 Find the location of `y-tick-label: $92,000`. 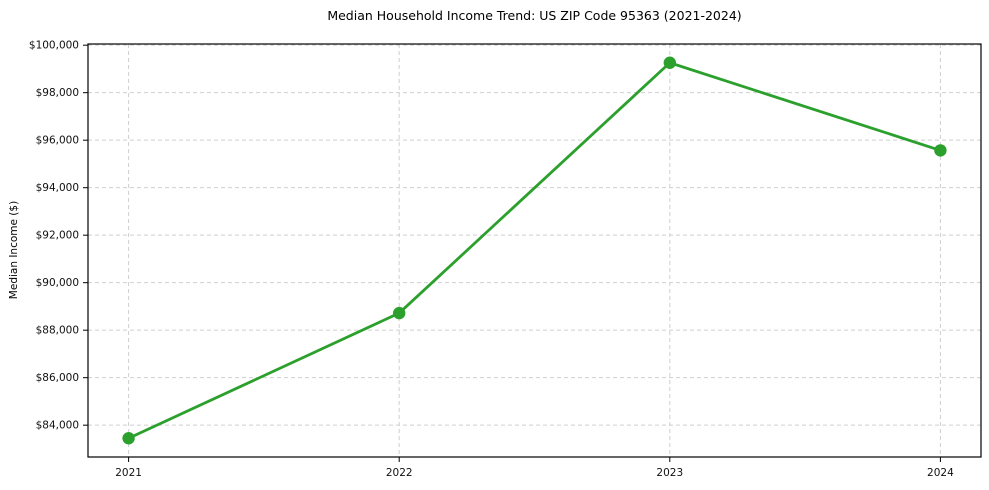

y-tick-label: $92,000 is located at coordinates (57, 236).